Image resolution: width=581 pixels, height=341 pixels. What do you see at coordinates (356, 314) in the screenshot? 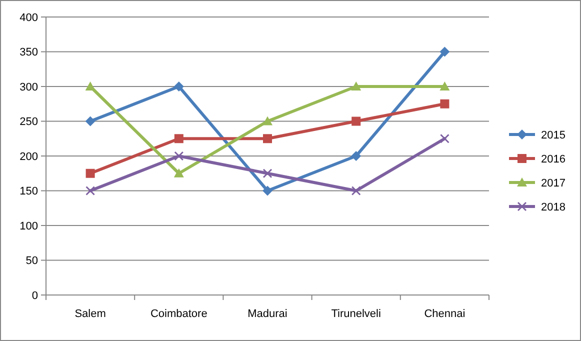
I see `x-tick-label: Tirunelveli` at bounding box center [356, 314].